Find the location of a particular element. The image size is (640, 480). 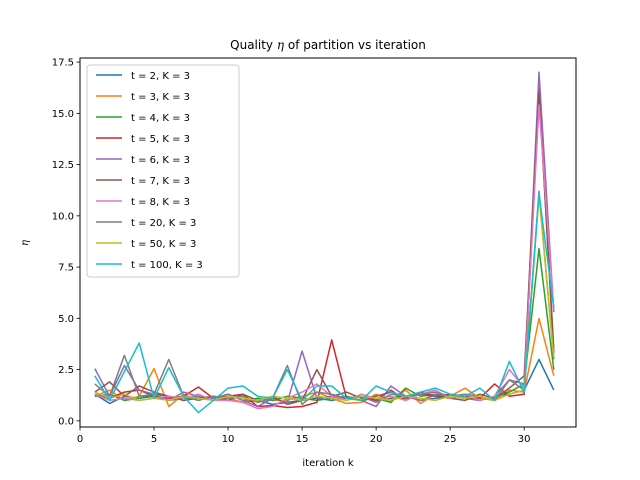

legend-label: t = 6, K = 3 is located at coordinates (160, 160).